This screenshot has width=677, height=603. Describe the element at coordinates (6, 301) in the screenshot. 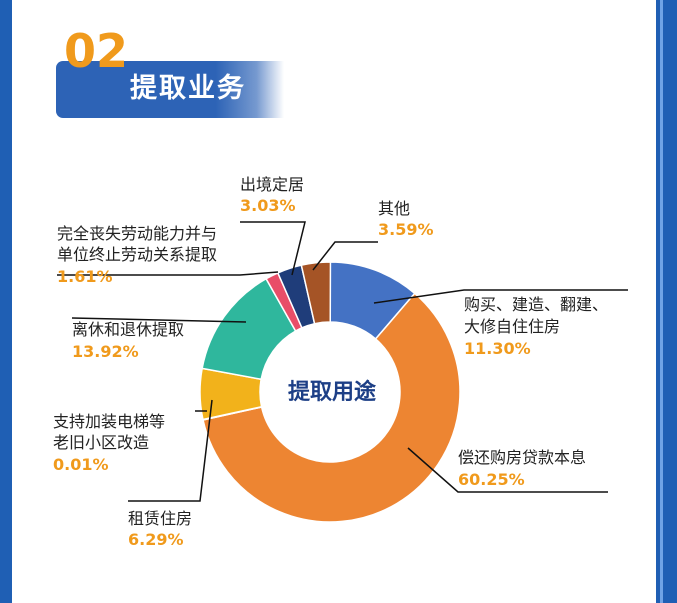

I see `left-frame-border` at that location.